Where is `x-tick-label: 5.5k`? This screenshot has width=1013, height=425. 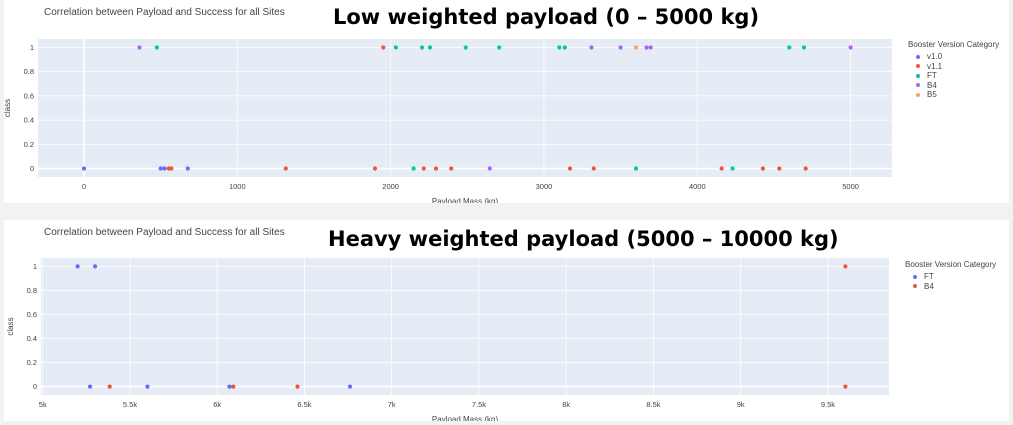
x-tick-label: 5.5k is located at coordinates (130, 404).